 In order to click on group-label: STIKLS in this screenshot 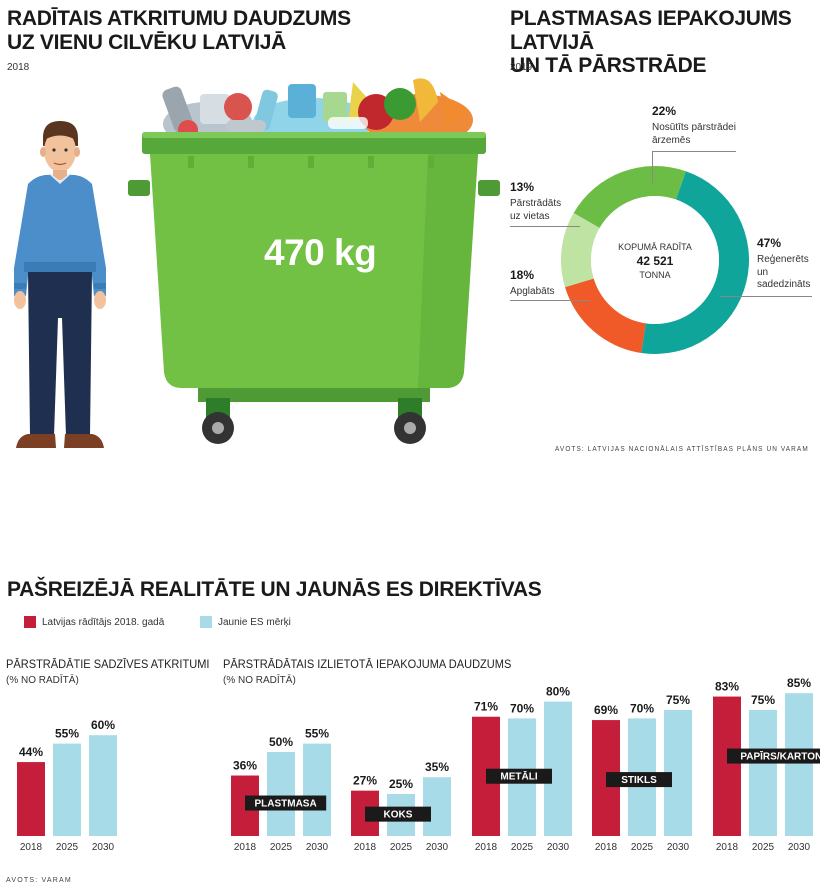, I will do `click(639, 780)`.